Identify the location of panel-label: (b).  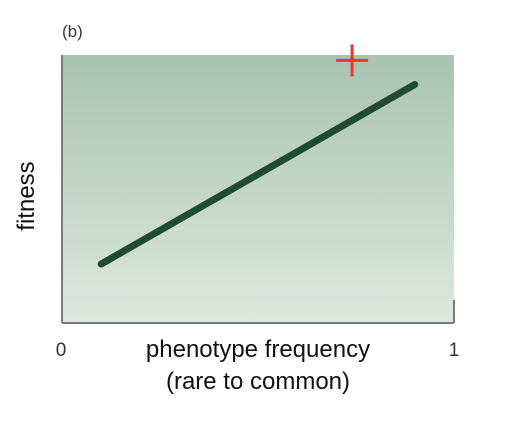
(72, 31).